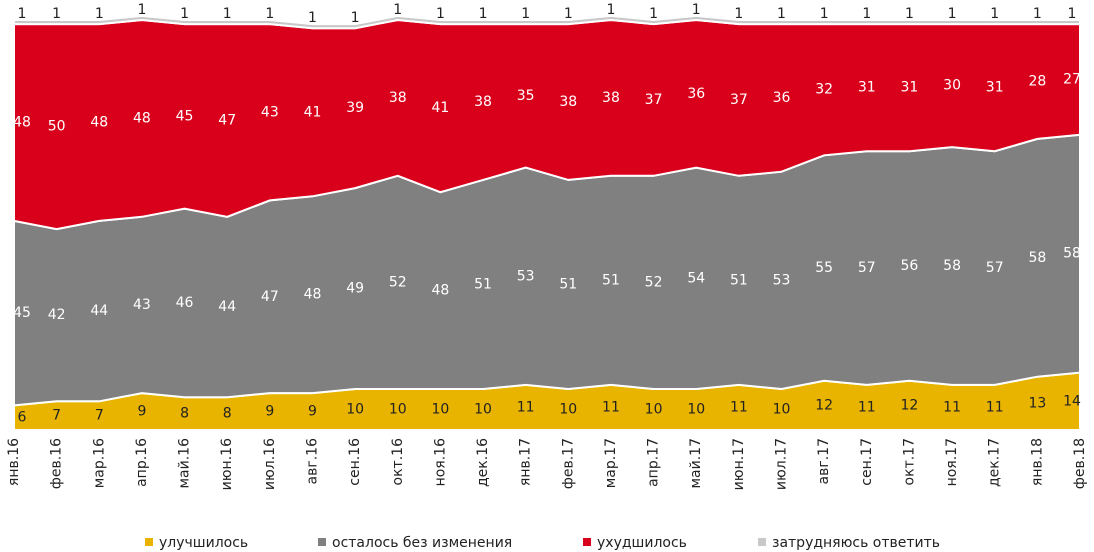 This screenshot has height=552, width=1094. Describe the element at coordinates (227, 464) in the screenshot. I see `x-tick-label: июн.16` at that location.